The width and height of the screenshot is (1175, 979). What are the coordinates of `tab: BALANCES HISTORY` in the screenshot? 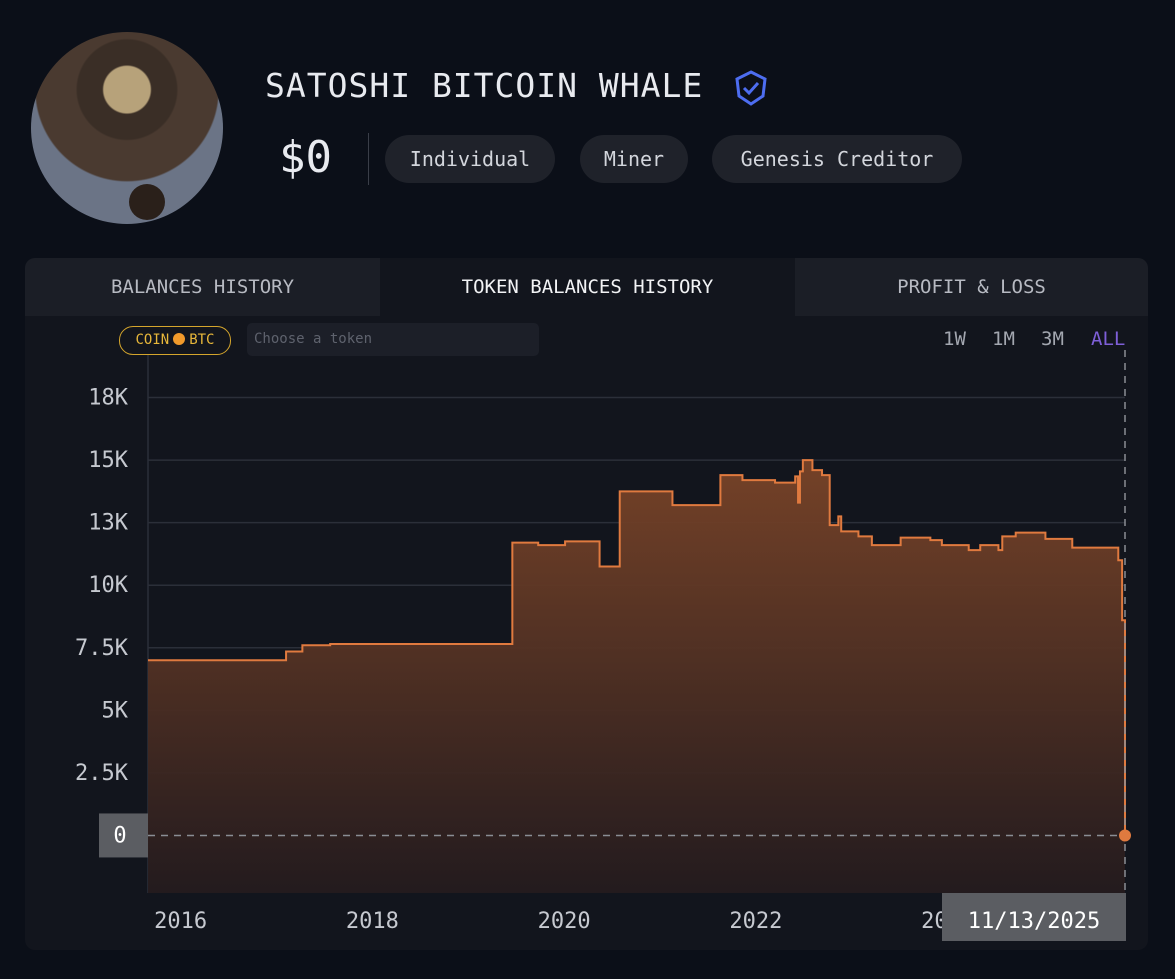 It's located at (202, 287).